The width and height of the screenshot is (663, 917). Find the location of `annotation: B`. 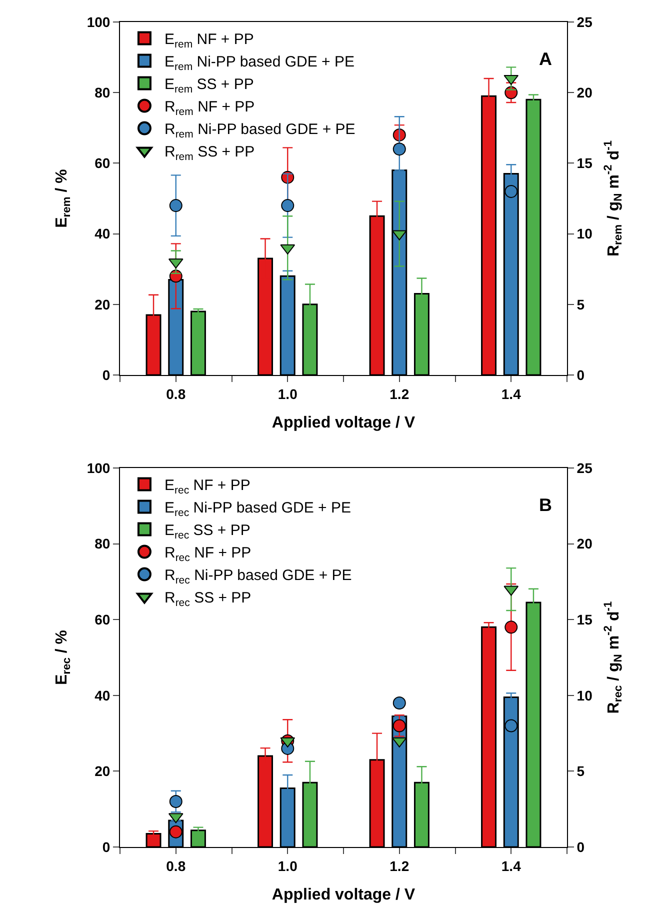

annotation: B is located at coordinates (545, 505).